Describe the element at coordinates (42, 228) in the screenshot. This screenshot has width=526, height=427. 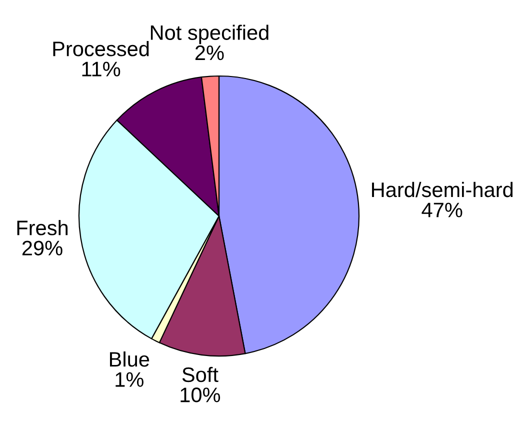
I see `slice-label: Fresh` at that location.